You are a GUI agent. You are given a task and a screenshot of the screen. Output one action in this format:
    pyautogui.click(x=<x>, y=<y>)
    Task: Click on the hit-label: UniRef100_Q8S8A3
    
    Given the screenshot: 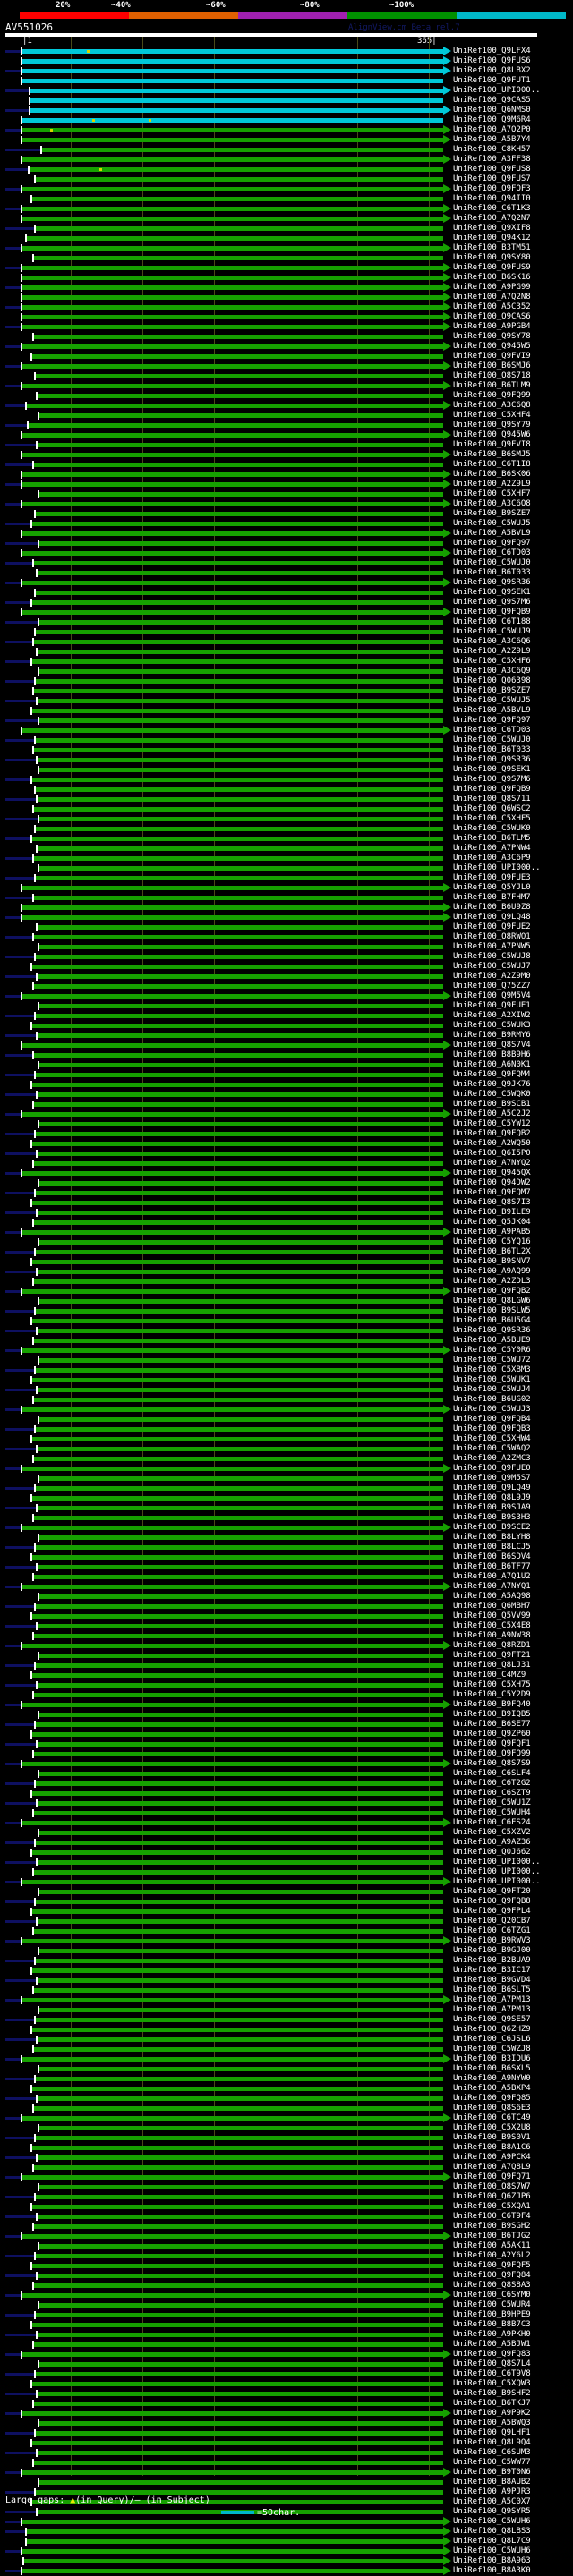 What is the action you would take?
    pyautogui.click(x=492, y=2285)
    